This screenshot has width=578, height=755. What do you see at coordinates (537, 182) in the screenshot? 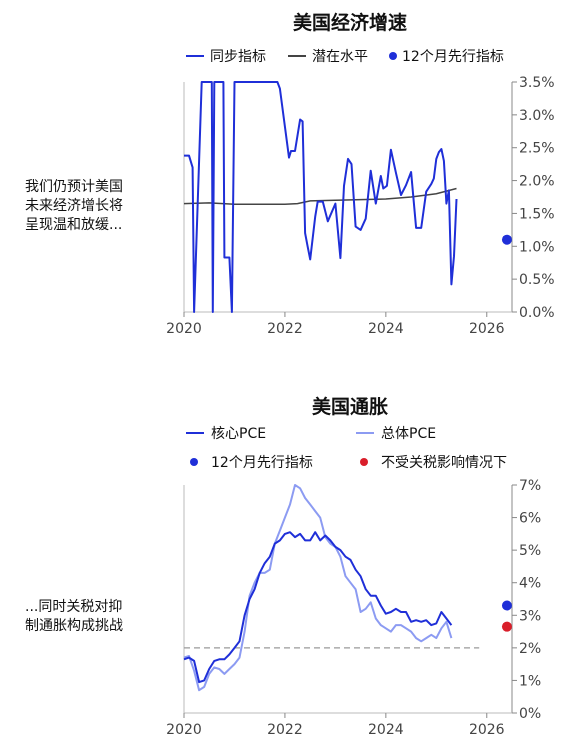
I see `y-tick-label: 2.0%` at bounding box center [537, 182].